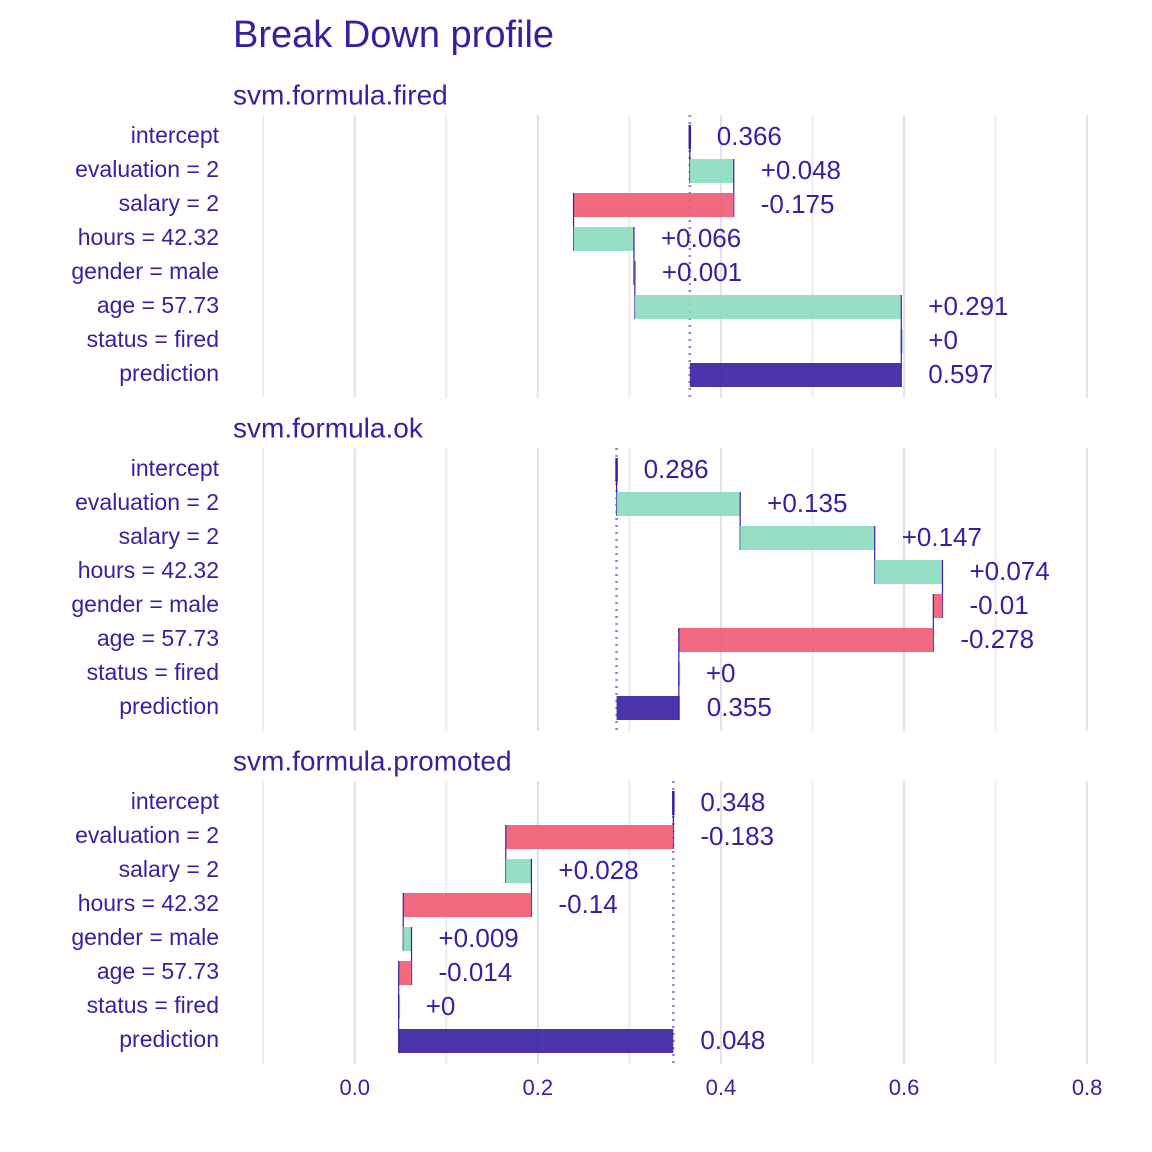 This screenshot has height=1152, width=1152. Describe the element at coordinates (372, 760) in the screenshot. I see `panel-title: svm.formula.promoted` at that location.